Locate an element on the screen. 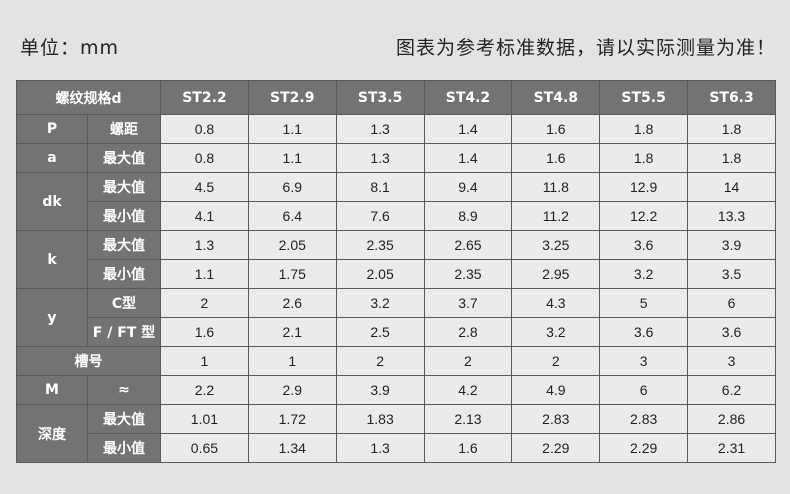 The image size is (790, 494). corner-header: 螺纹规格d is located at coordinates (88, 97).